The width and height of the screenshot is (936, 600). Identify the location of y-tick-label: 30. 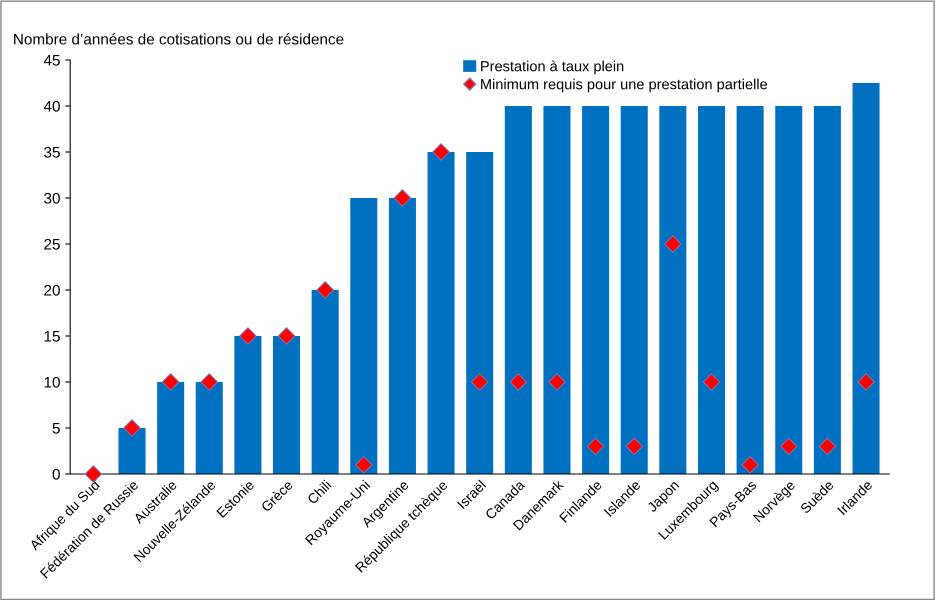
(52, 198).